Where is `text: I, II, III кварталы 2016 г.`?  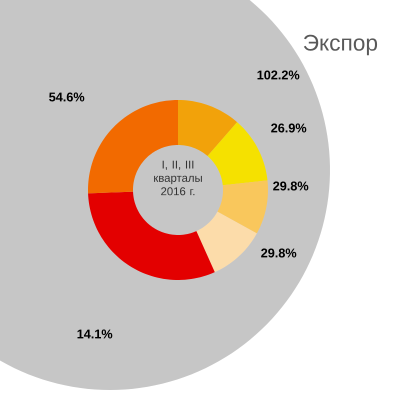
text: I, II, III кварталы 2016 г. is located at coordinates (178, 178).